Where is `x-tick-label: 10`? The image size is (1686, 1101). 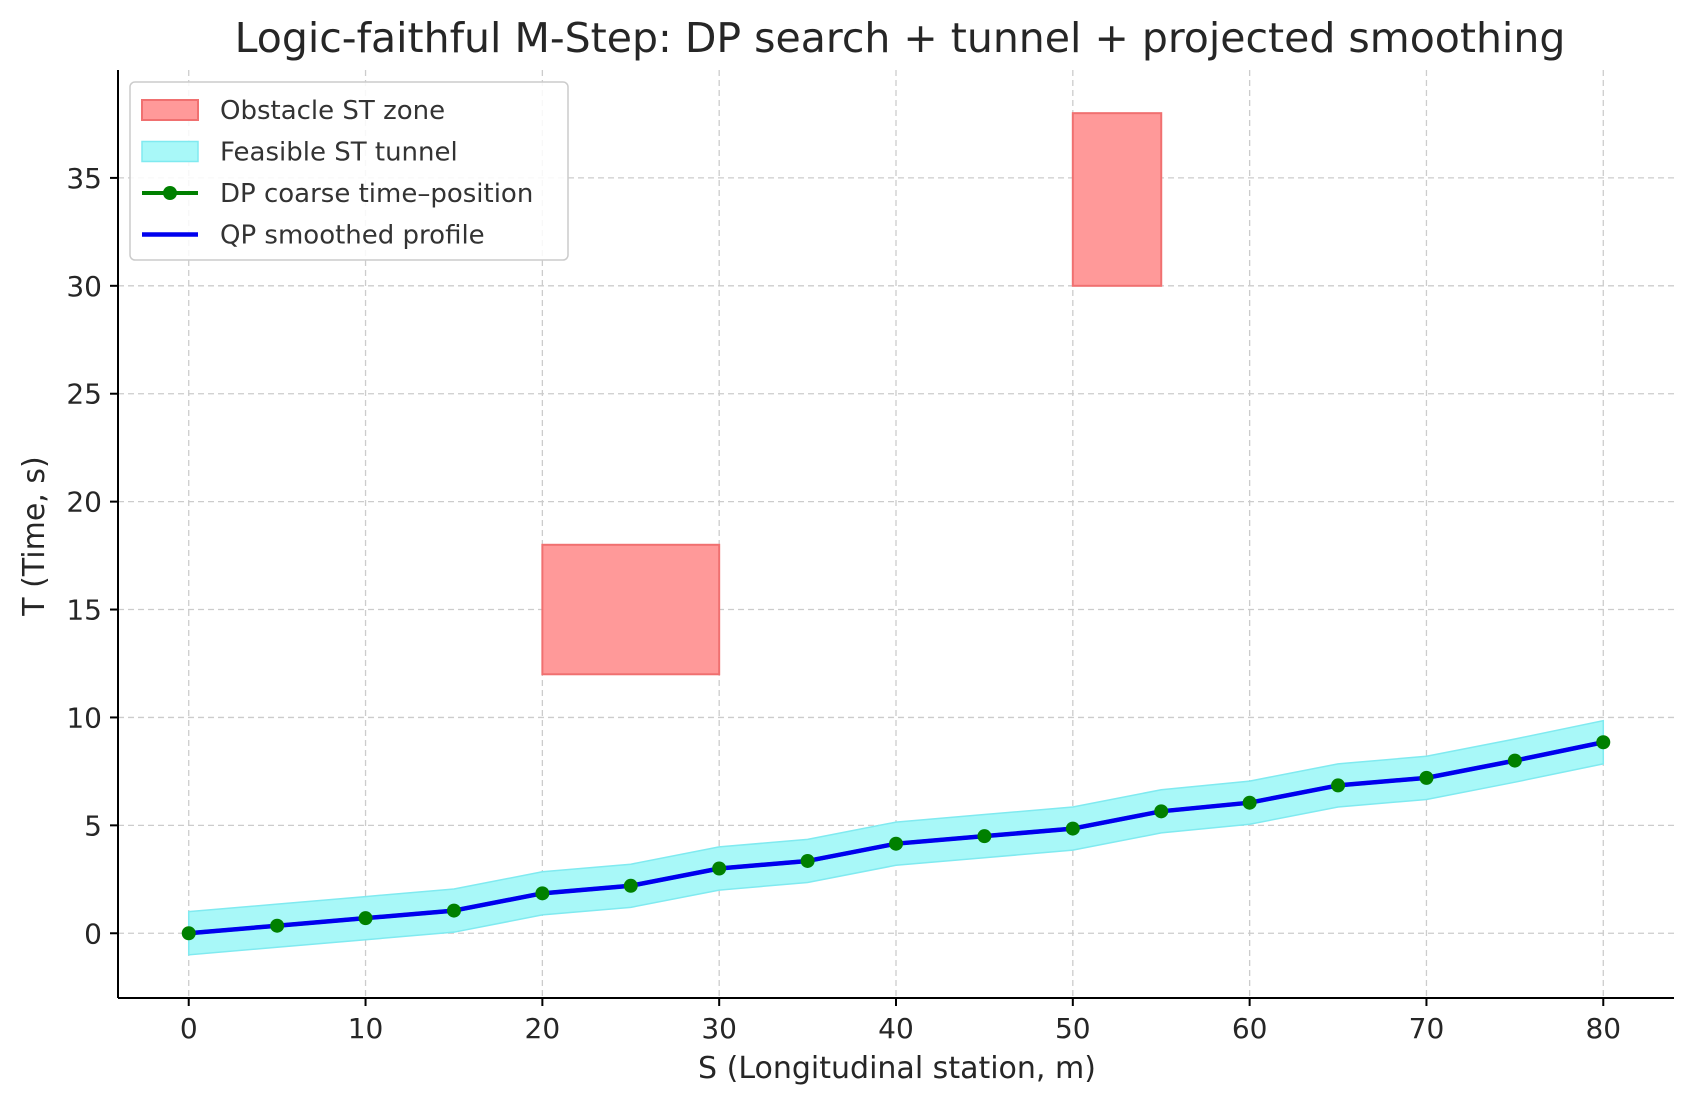
x-tick-label: 10 is located at coordinates (366, 1028).